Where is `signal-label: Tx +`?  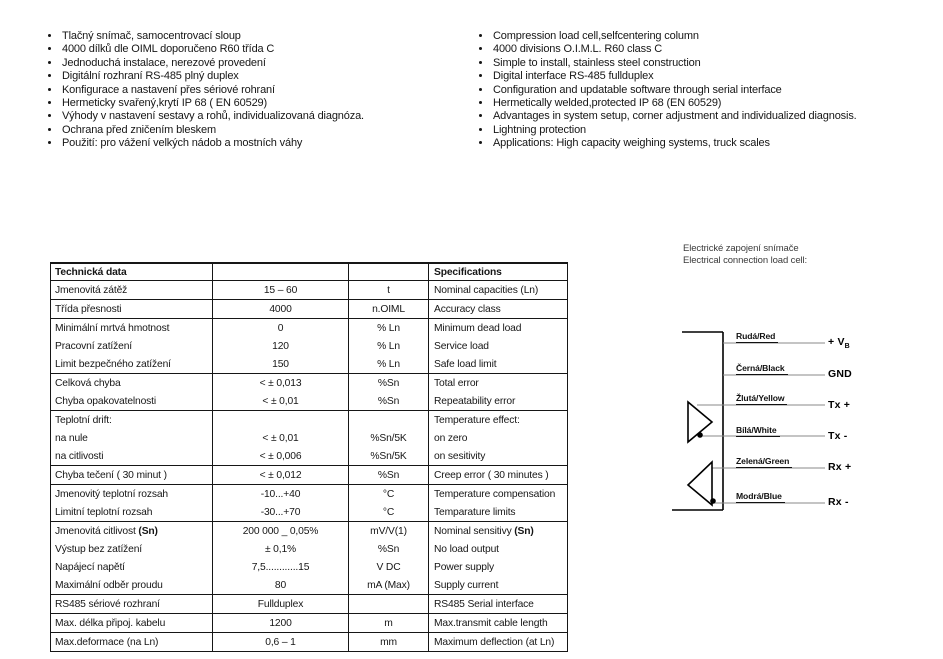 signal-label: Tx + is located at coordinates (839, 405).